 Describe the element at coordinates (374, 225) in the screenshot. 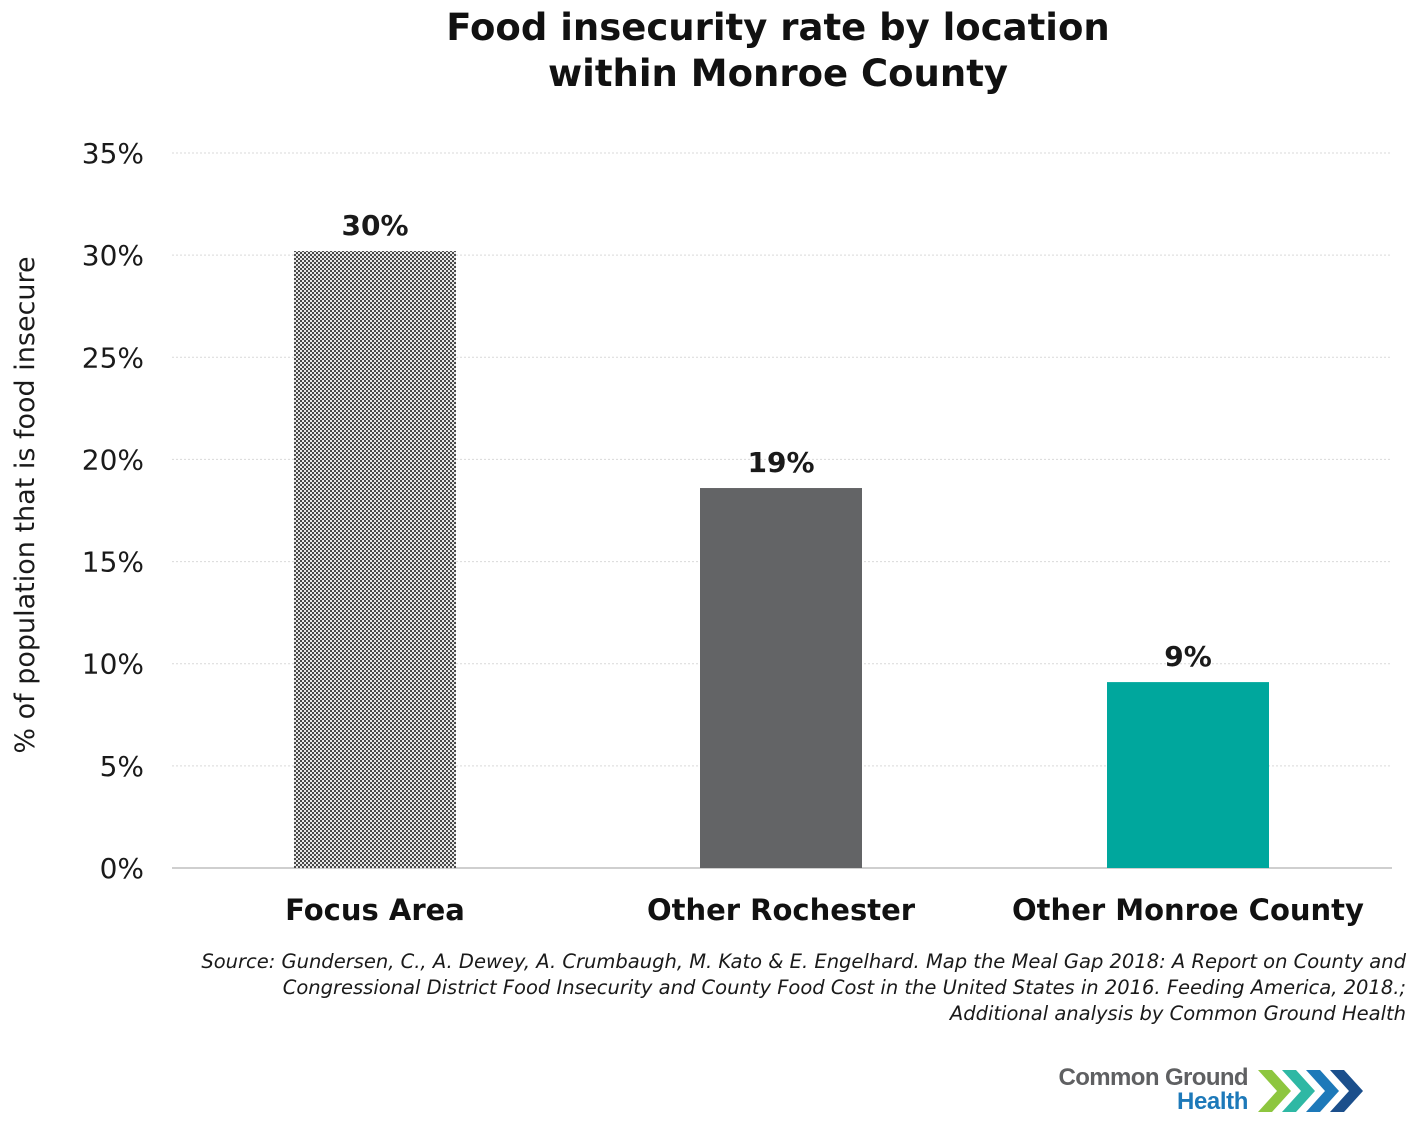

I see `data-label: 30%` at that location.